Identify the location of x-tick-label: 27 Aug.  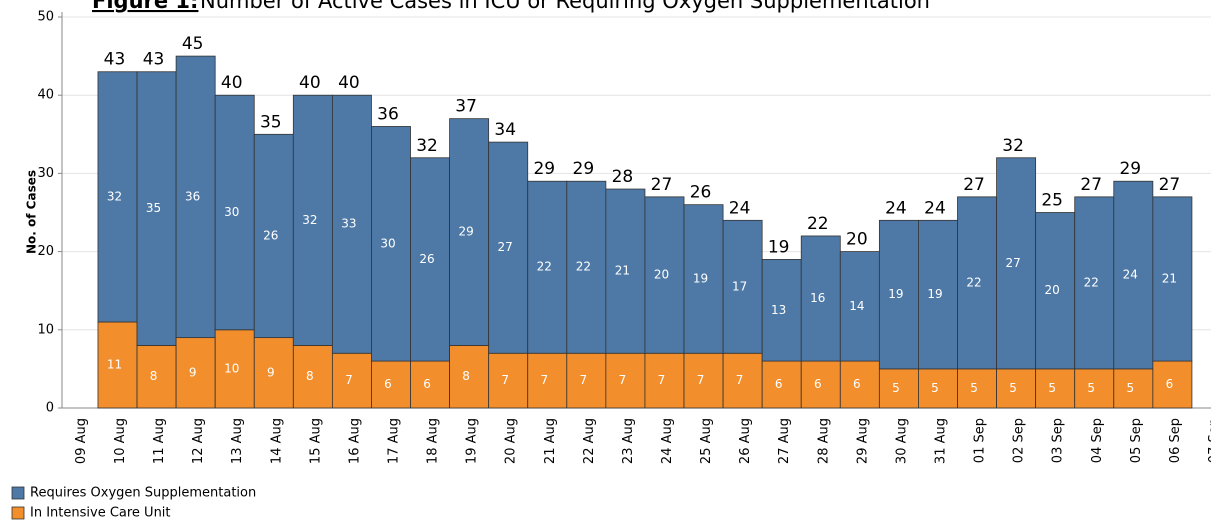
(784, 441).